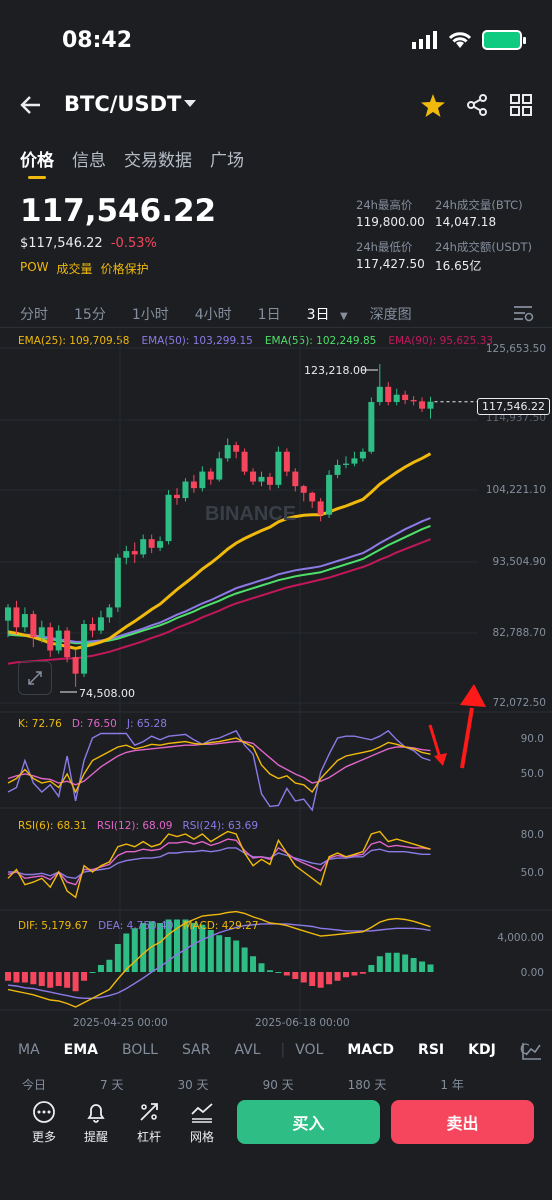 The height and width of the screenshot is (1200, 552). What do you see at coordinates (34, 315) in the screenshot?
I see `interval-line: 分时` at bounding box center [34, 315].